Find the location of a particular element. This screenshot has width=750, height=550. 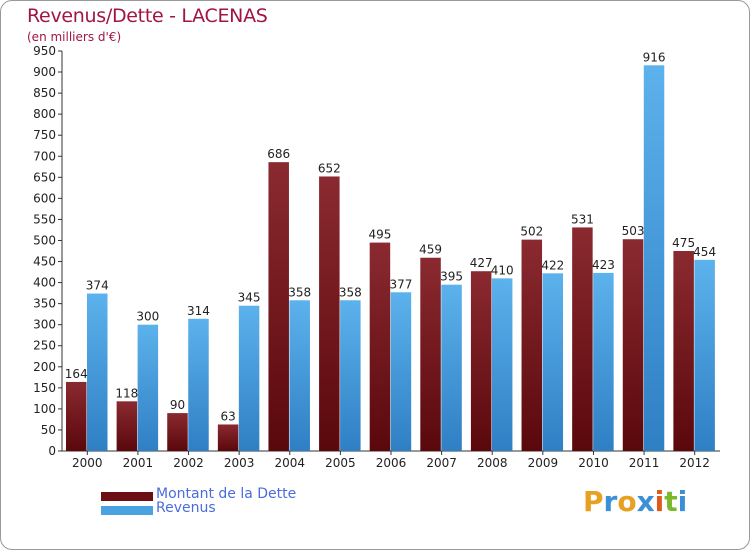

data-label-debt: 164 is located at coordinates (76, 374).